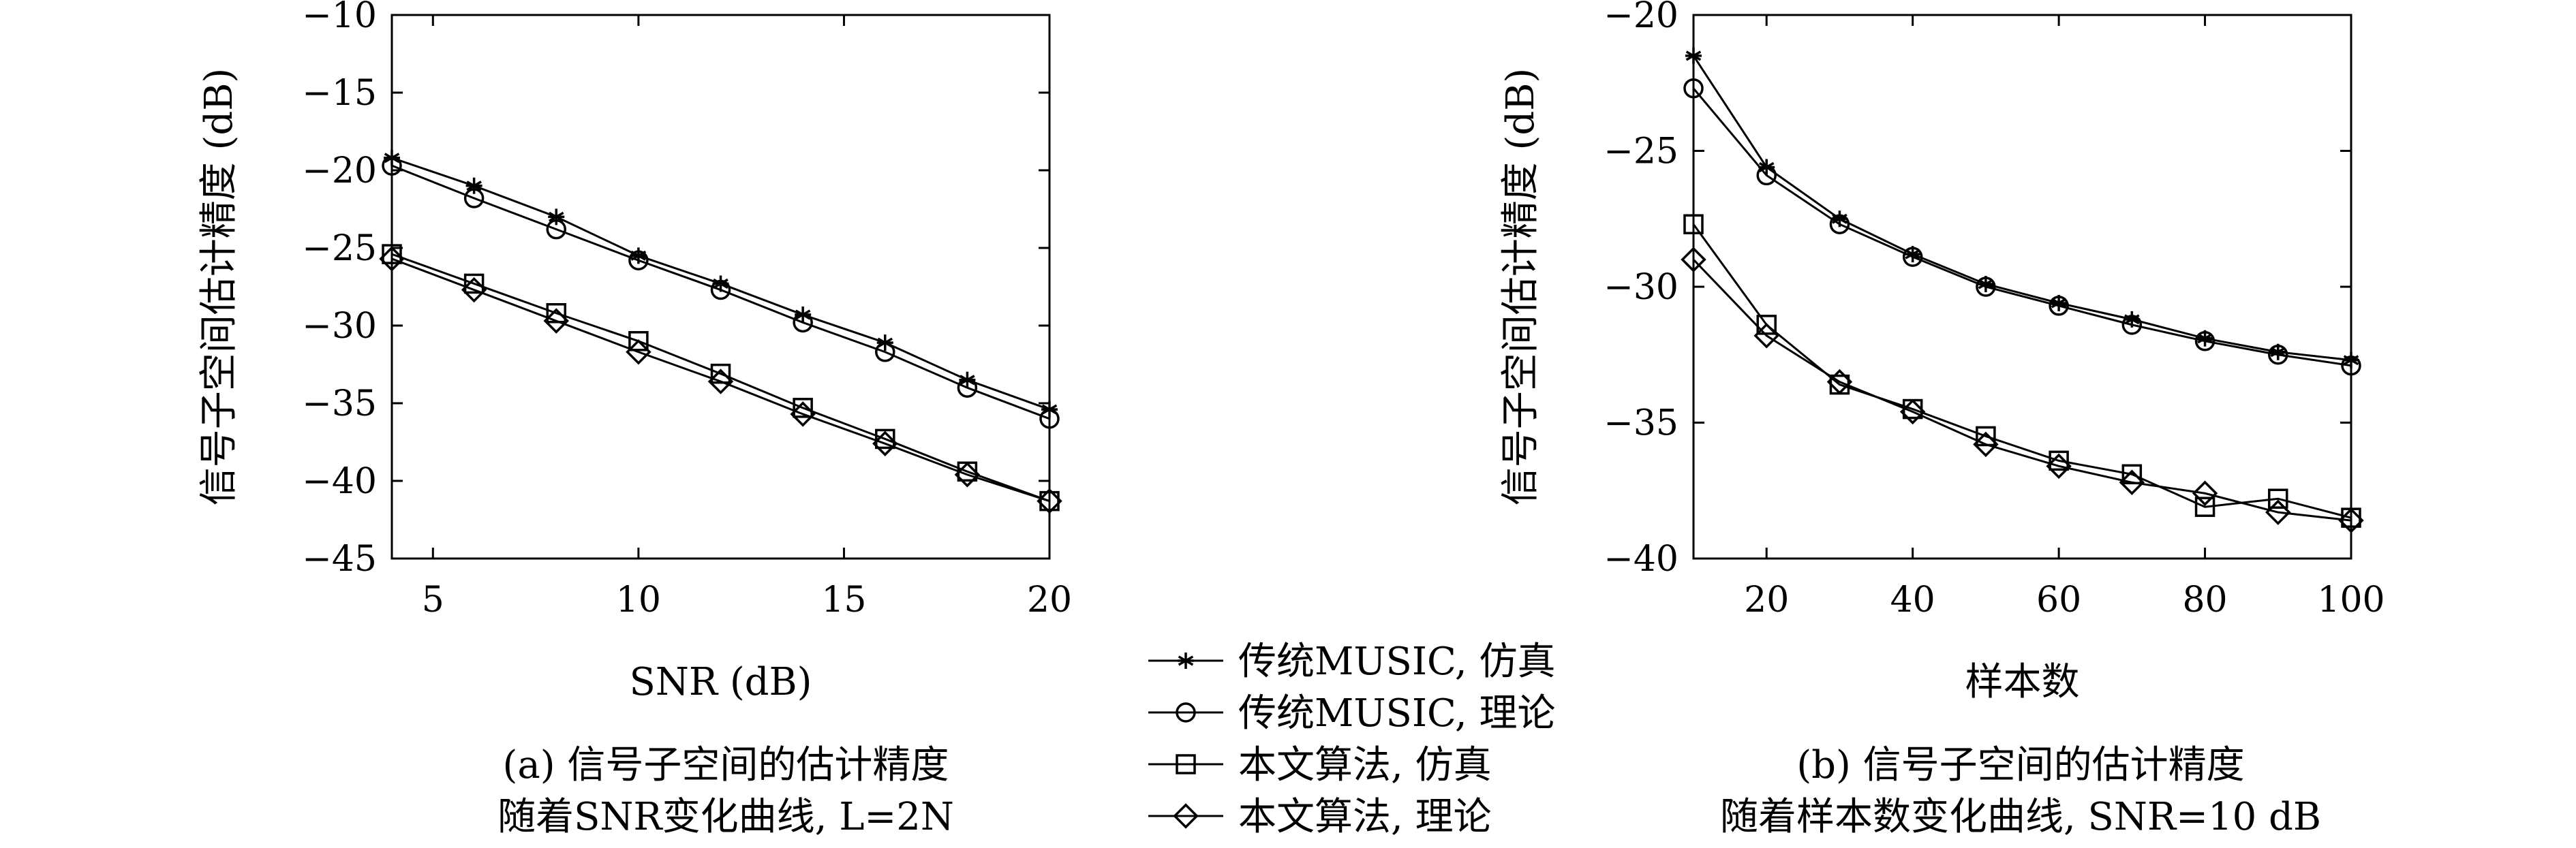 This screenshot has width=2576, height=848. I want to click on legend-item: 本文算法, 仿真, so click(1320, 765).